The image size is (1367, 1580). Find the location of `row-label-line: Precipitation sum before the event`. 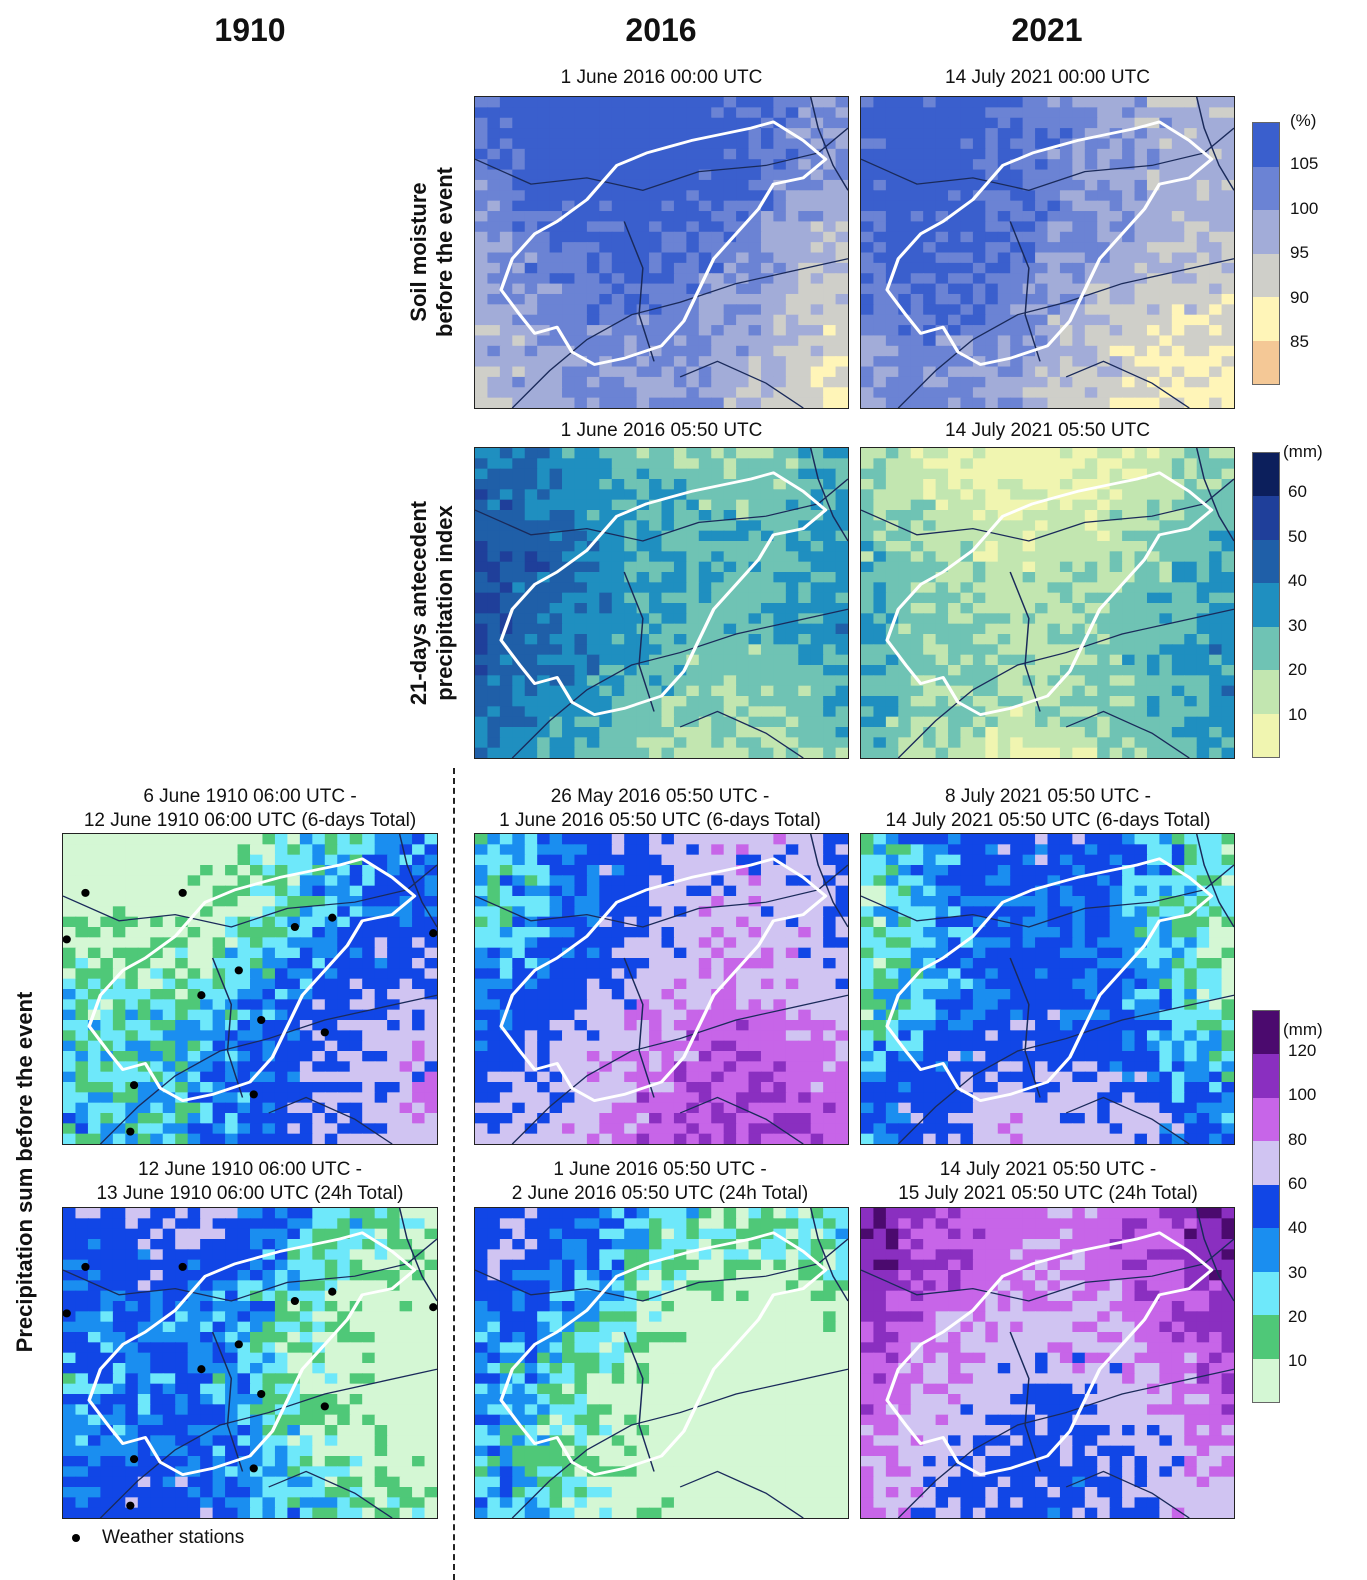

row-label-line: Precipitation sum before the event is located at coordinates (24, 1172).